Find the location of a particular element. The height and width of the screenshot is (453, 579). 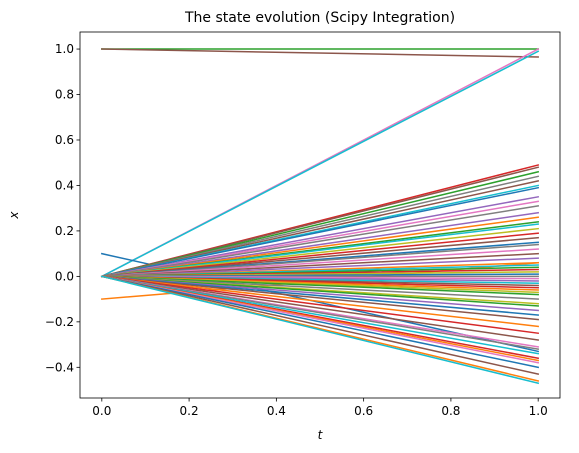

x-tick-label: 0.0 is located at coordinates (101, 411).